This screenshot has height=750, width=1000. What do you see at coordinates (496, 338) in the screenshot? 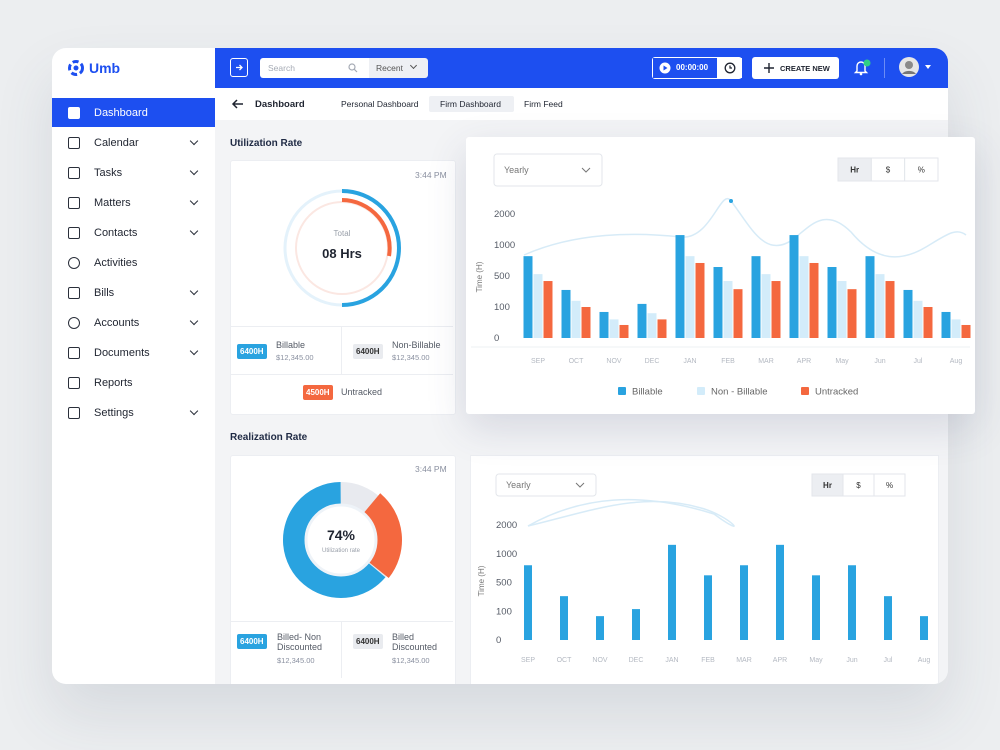
I see `y-tick-label: 0` at bounding box center [496, 338].